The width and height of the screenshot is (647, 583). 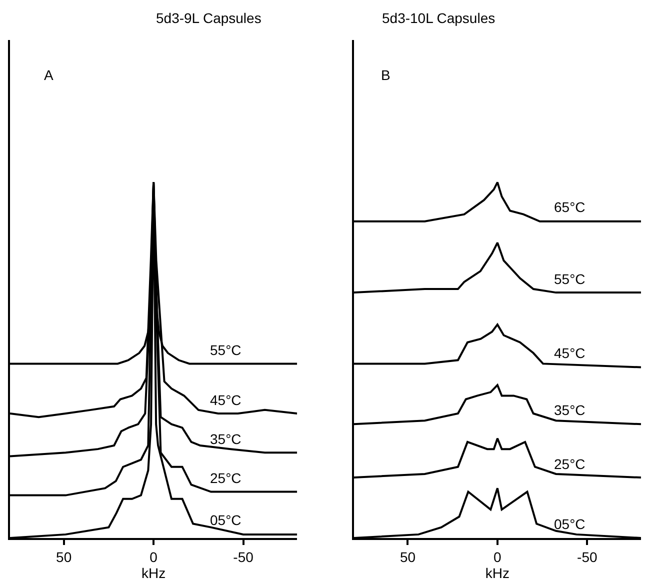 I want to click on series-label: 65°C, so click(x=570, y=207).